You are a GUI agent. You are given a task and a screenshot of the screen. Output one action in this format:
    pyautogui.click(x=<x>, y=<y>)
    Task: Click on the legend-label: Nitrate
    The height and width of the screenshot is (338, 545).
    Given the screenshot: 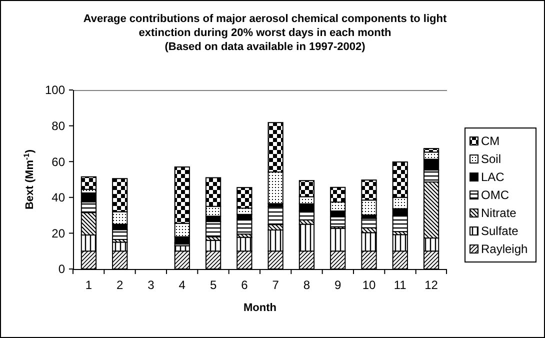 What is the action you would take?
    pyautogui.click(x=499, y=213)
    